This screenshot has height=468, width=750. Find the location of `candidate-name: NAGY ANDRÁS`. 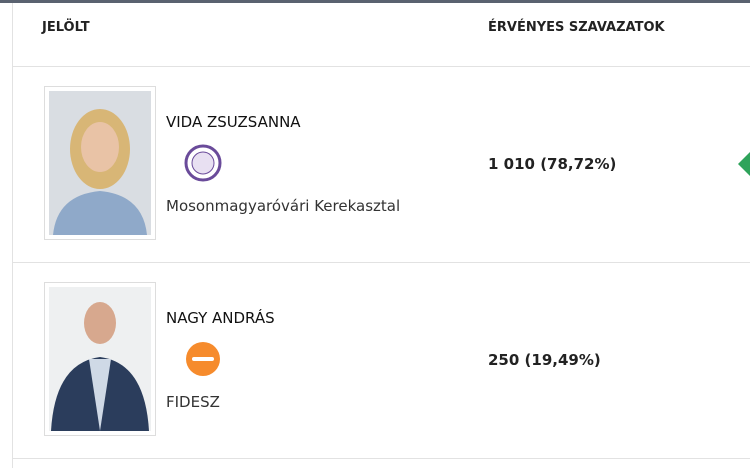

candidate-name: NAGY ANDRÁS is located at coordinates (220, 318).